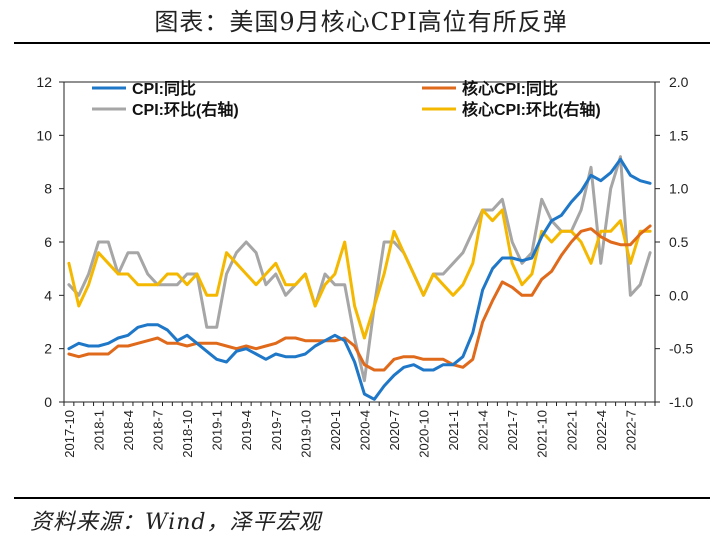 Image resolution: width=722 pixels, height=545 pixels. What do you see at coordinates (512, 430) in the screenshot?
I see `x-tick-label: 2021-7` at bounding box center [512, 430].